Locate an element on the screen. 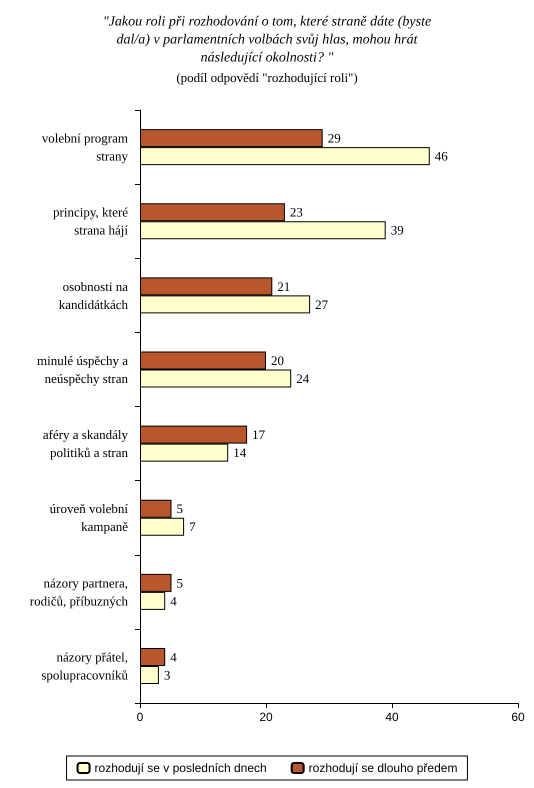 This screenshot has width=534, height=788. data-label: 23 is located at coordinates (296, 212).